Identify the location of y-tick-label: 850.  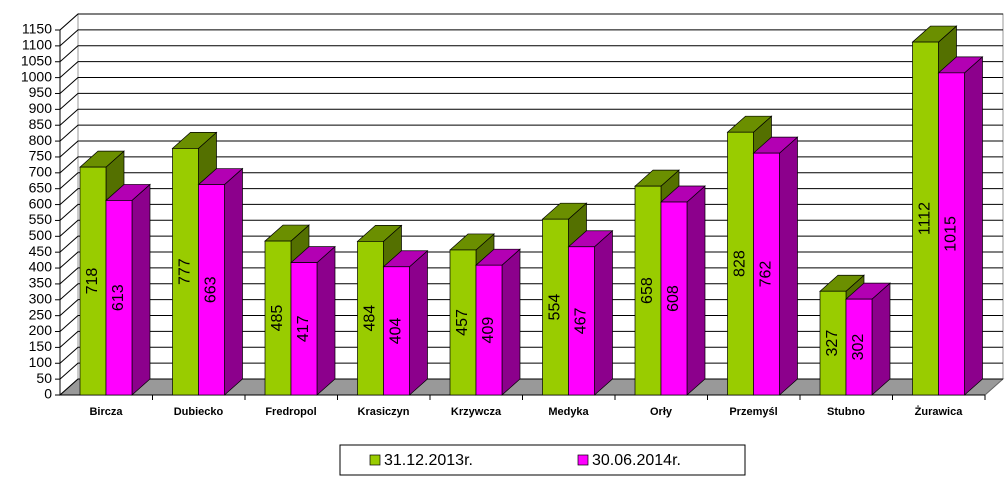
(41, 124).